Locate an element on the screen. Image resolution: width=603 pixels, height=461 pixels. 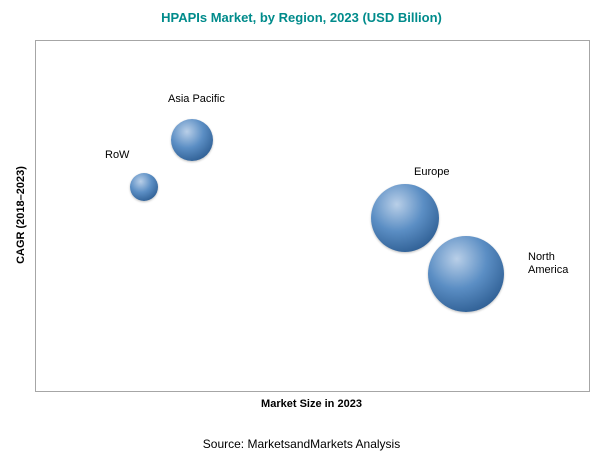
bubble-north-america is located at coordinates (466, 274).